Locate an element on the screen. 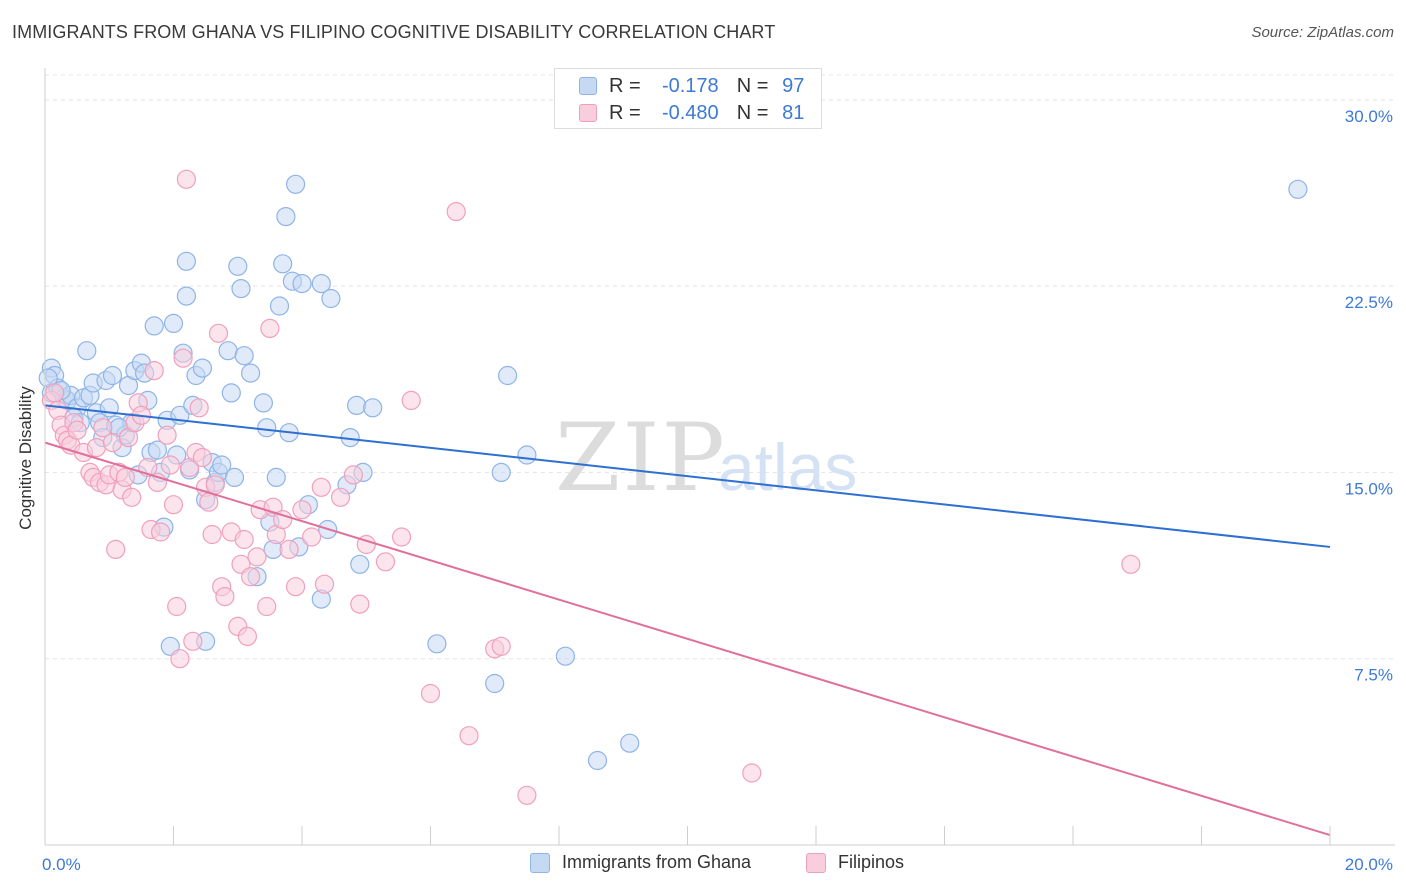  bottom-legend-filipinos: Filipinos is located at coordinates (855, 862).